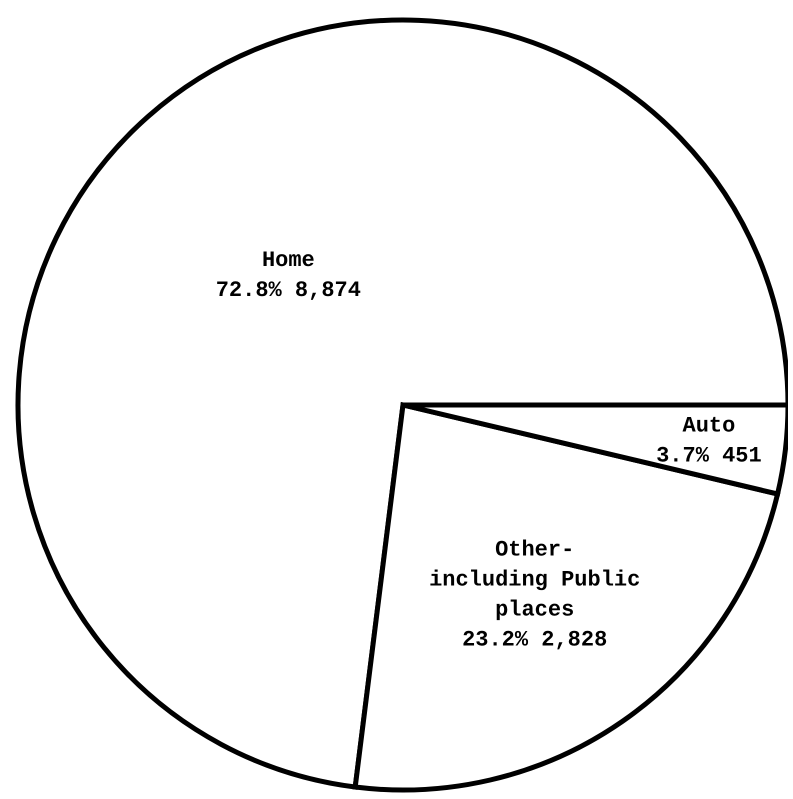 This screenshot has width=793, height=799. Describe the element at coordinates (534, 580) in the screenshot. I see `slice-label: Other-including Public places` at that location.